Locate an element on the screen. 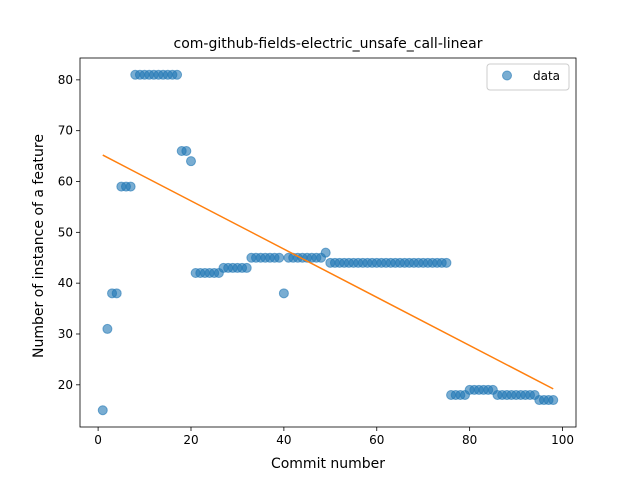 Image resolution: width=640 pixels, height=480 pixels. y-tick-label: 30 is located at coordinates (65, 334).